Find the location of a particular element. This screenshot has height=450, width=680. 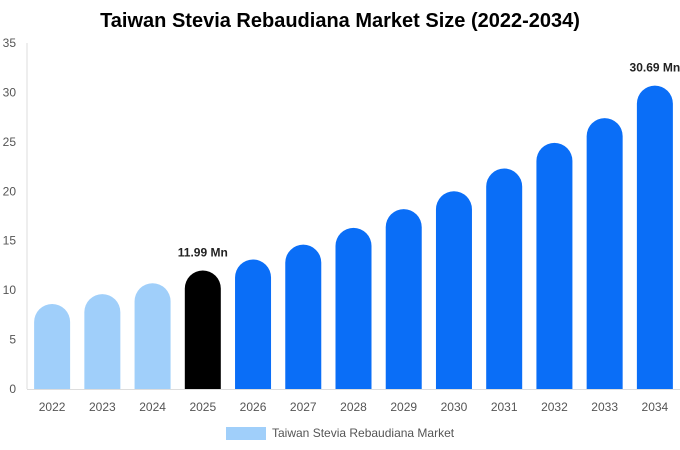

bar-2026 is located at coordinates (253, 324).